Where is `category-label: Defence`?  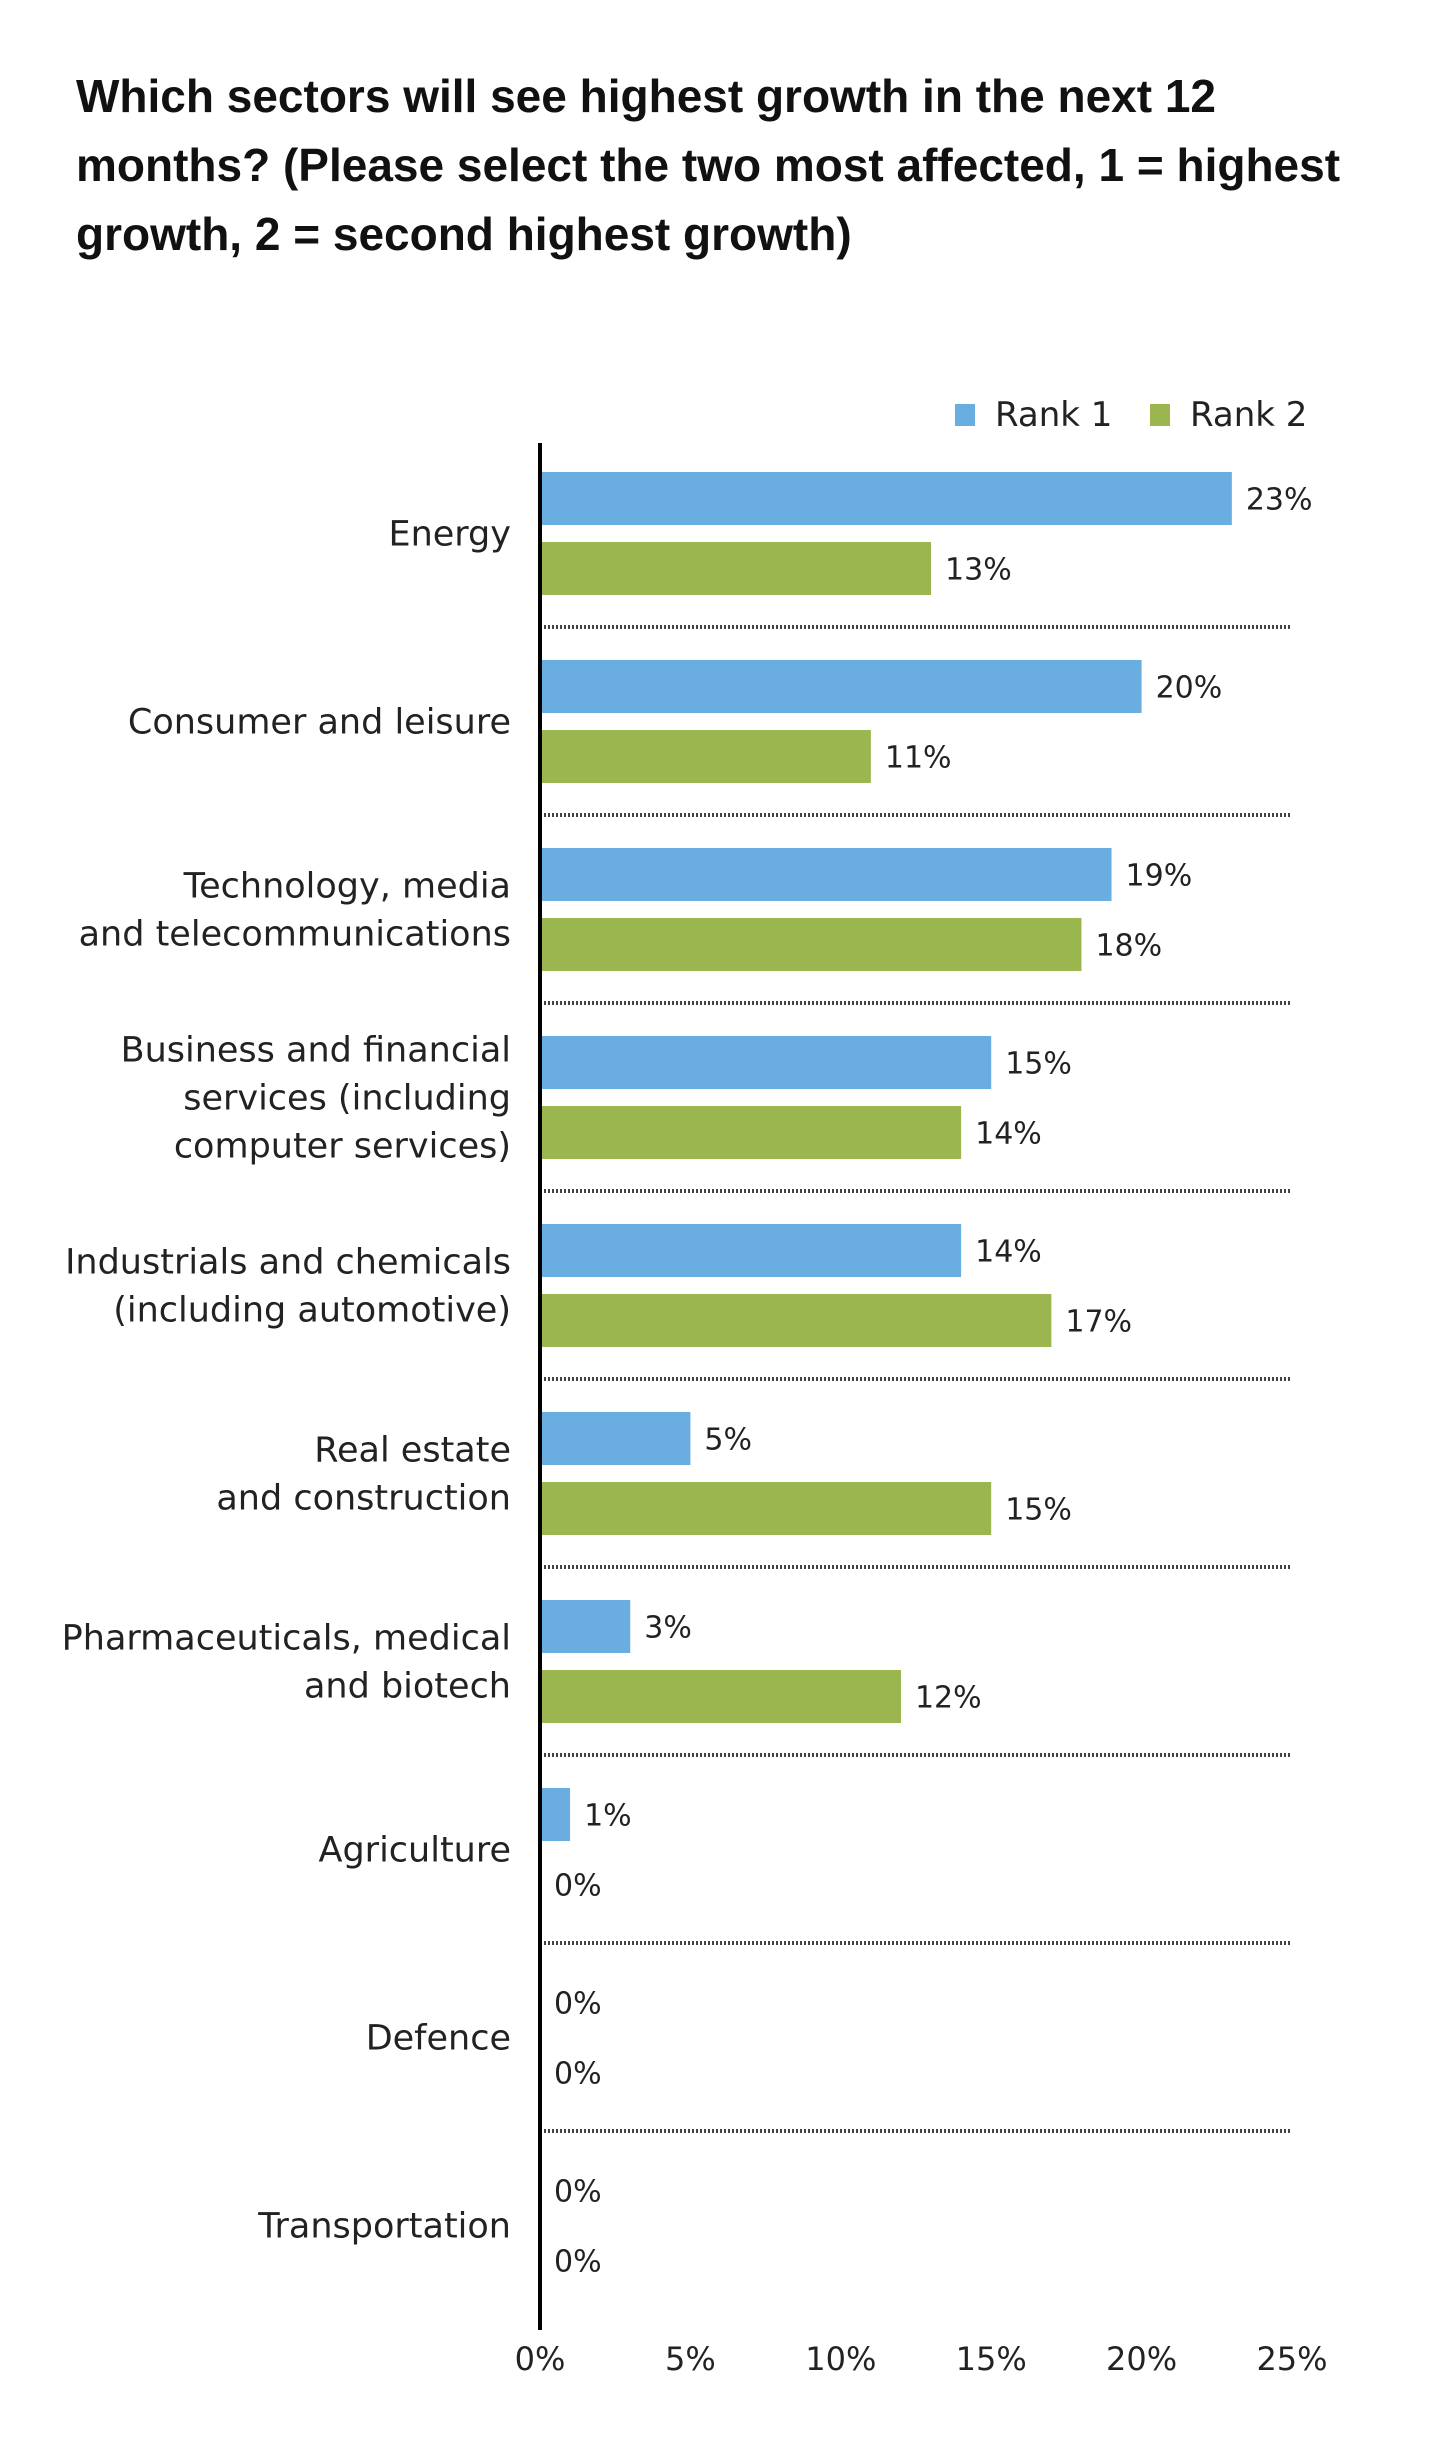
category-label: Defence is located at coordinates (438, 2039).